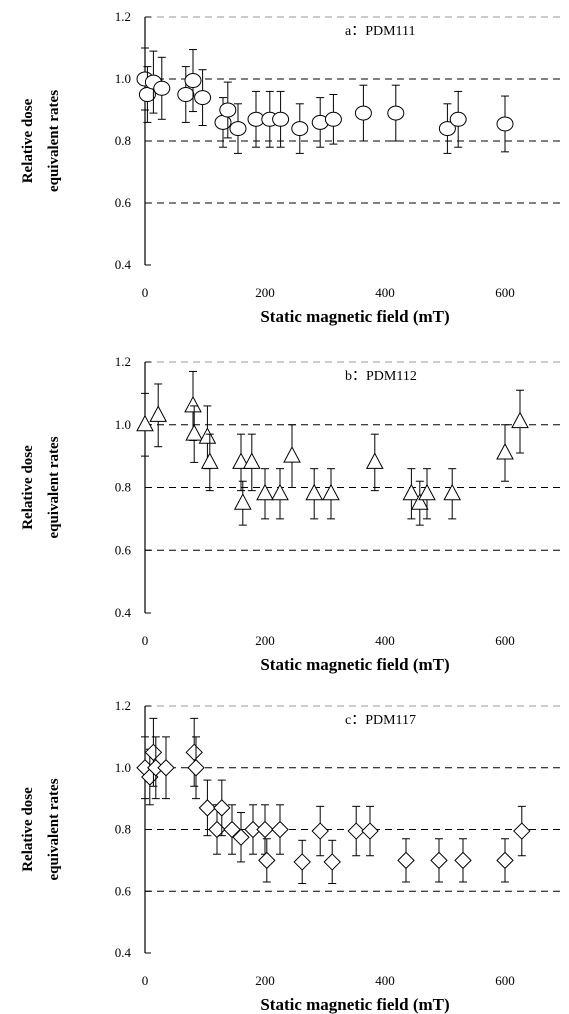 This screenshot has height=1014, width=569. What do you see at coordinates (380, 720) in the screenshot?
I see `panel-title: c：PDM117` at bounding box center [380, 720].